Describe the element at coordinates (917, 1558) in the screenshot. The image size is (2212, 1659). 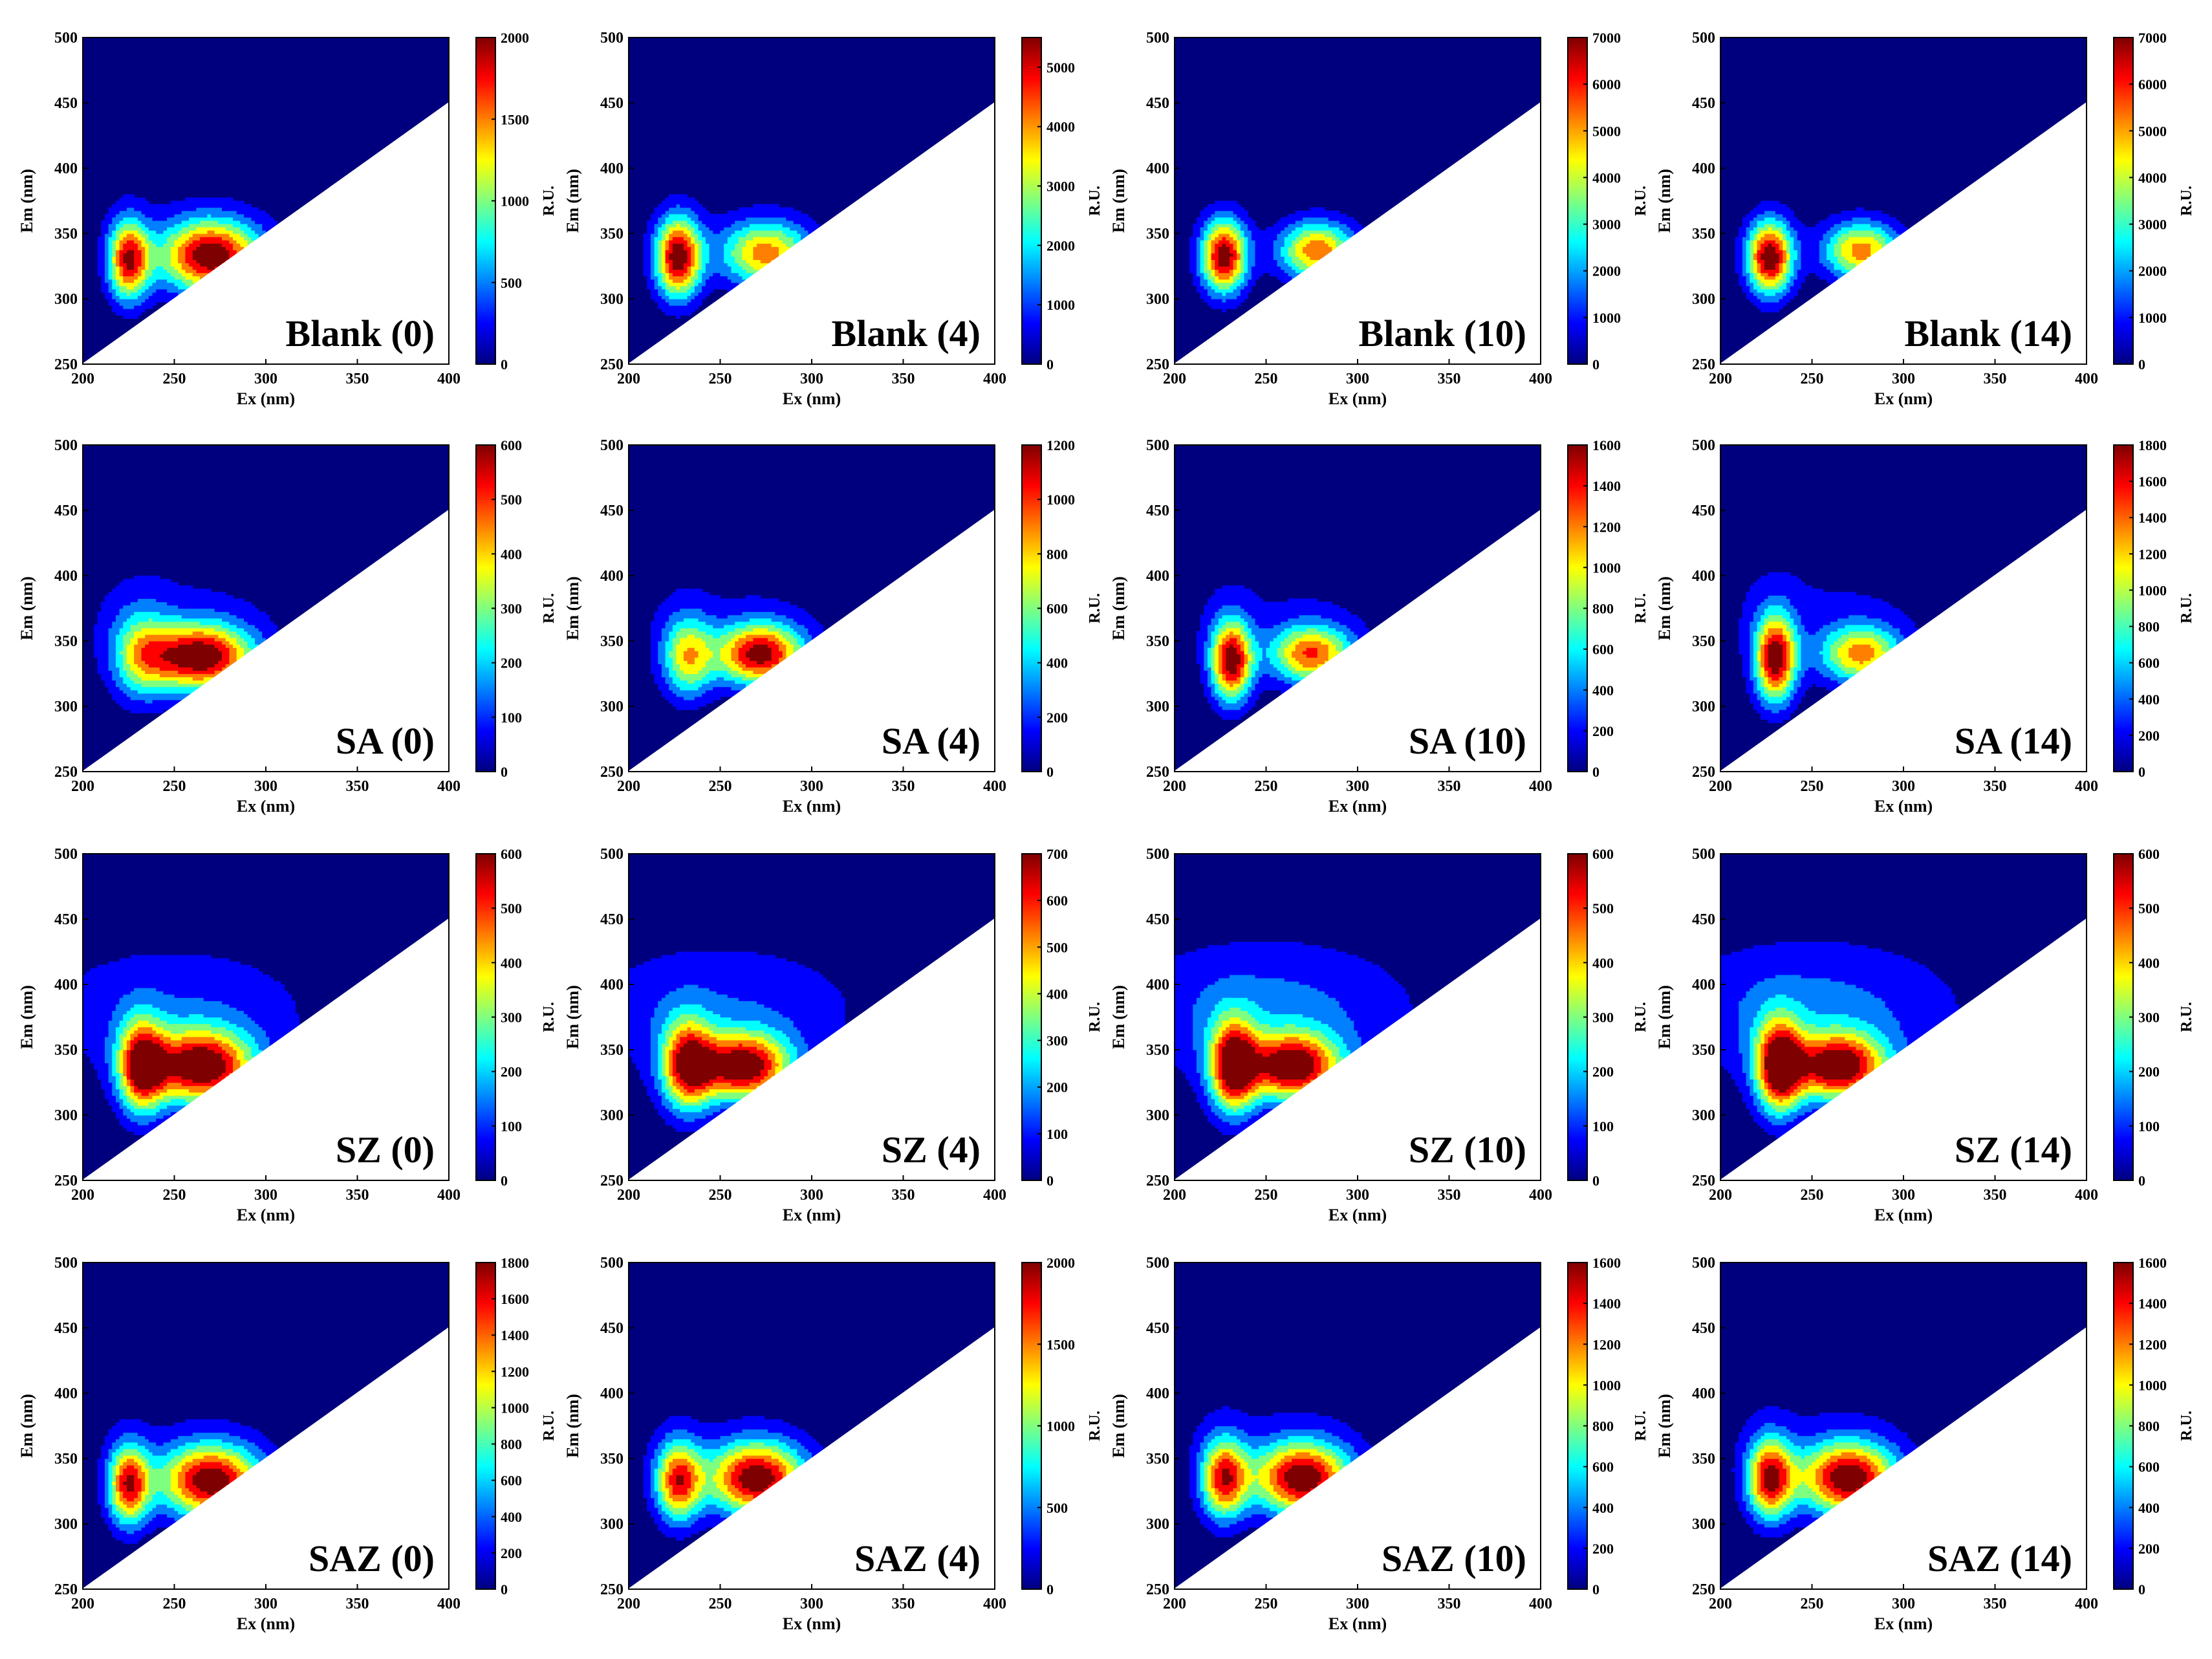
I see `panel-label: SAZ (4)` at that location.